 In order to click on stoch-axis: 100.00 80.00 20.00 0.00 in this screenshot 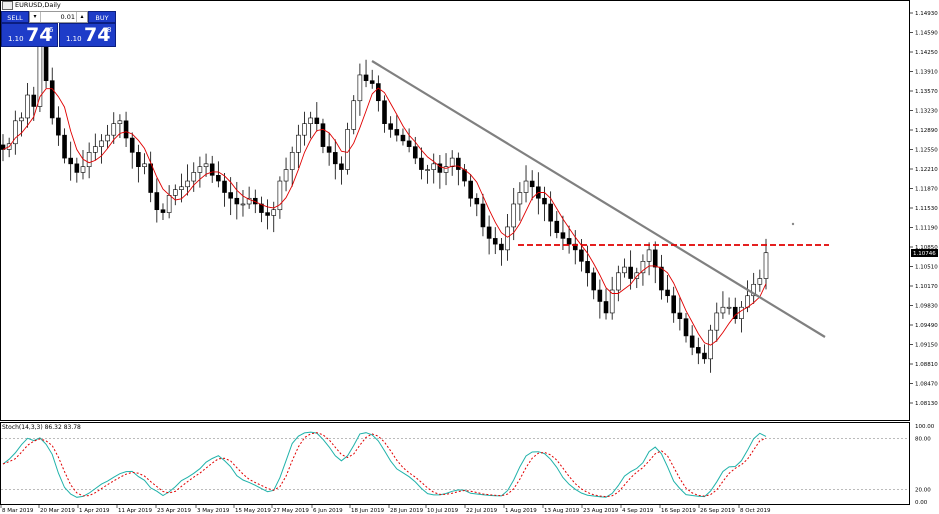, I will do `click(925, 465)`.